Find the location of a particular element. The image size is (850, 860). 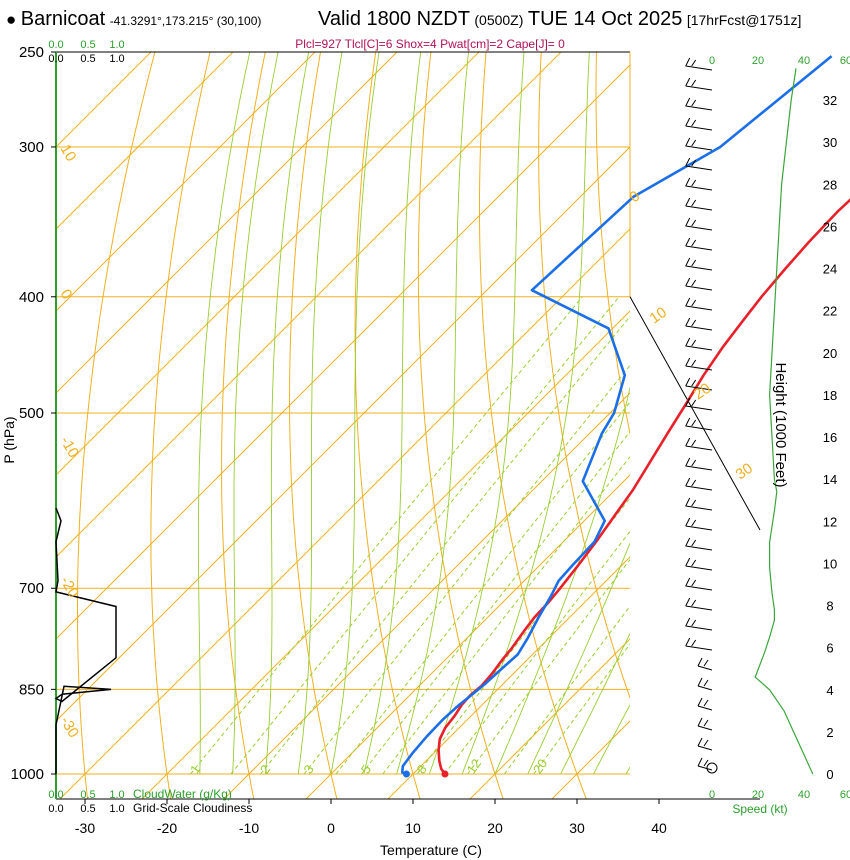

isotherm-label: 20 is located at coordinates (702, 391).